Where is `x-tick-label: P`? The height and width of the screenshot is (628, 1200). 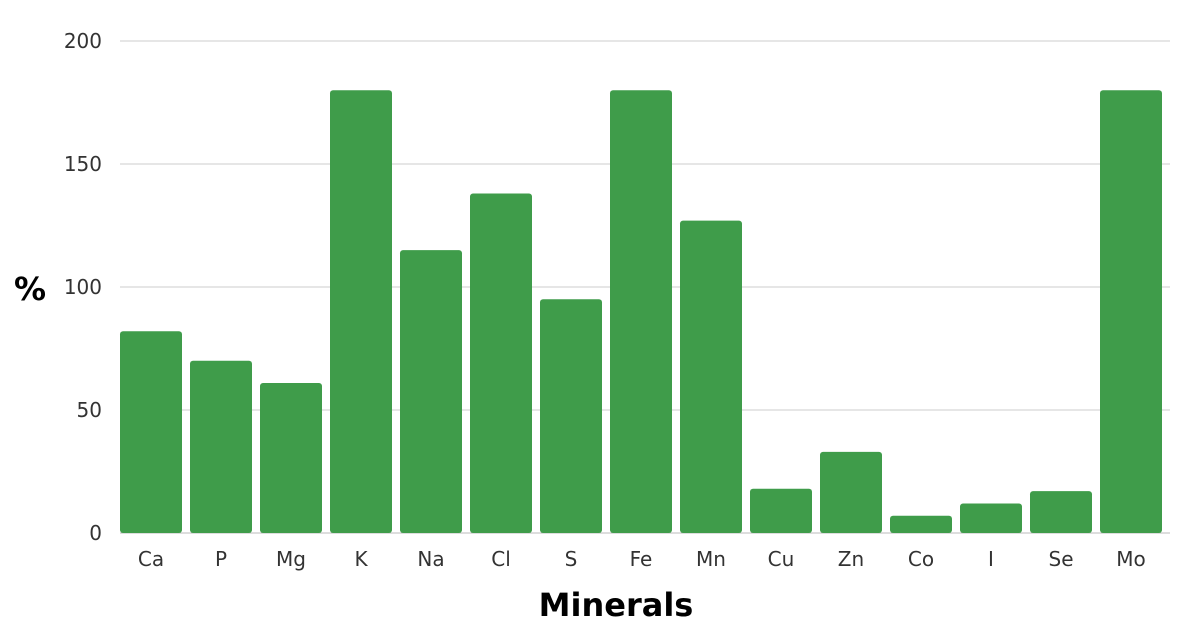
x-tick-label: P is located at coordinates (221, 559).